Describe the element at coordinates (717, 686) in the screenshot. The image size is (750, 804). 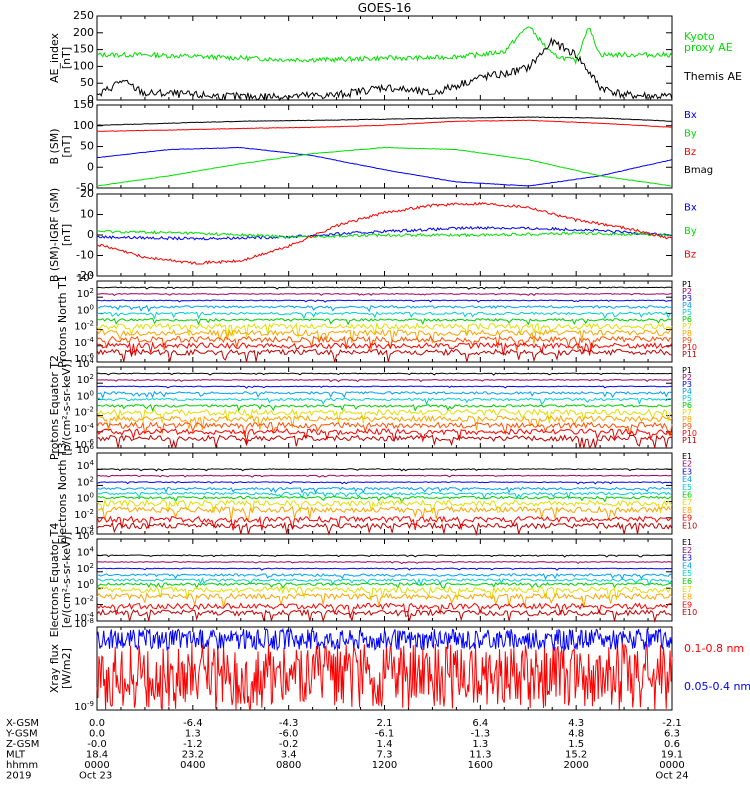
I see `legend-0-05-0-4nm: 0.05-0.4 nm` at that location.